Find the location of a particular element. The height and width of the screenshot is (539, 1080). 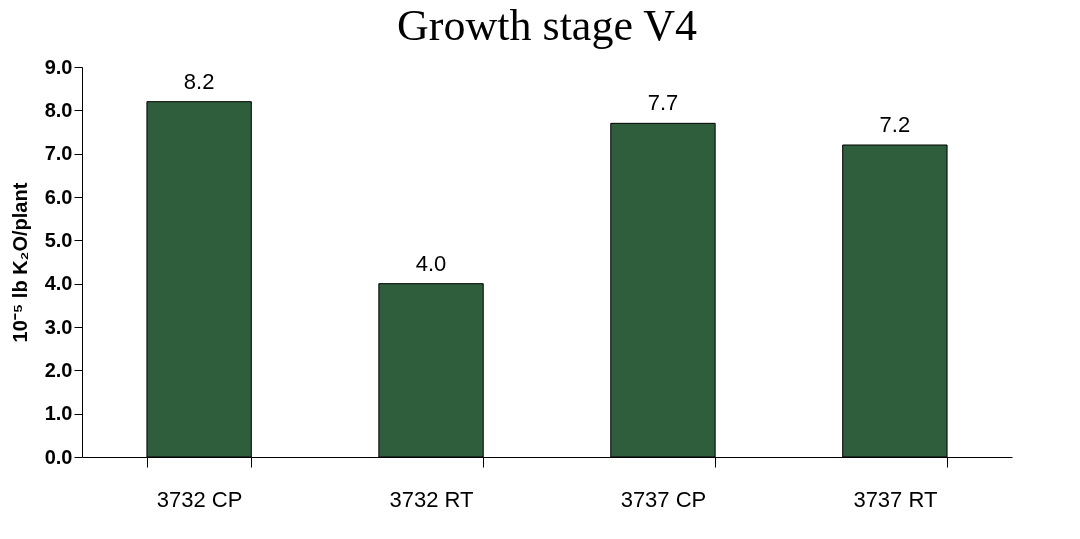

y-tick-label: 3.0 is located at coordinates (58, 326).